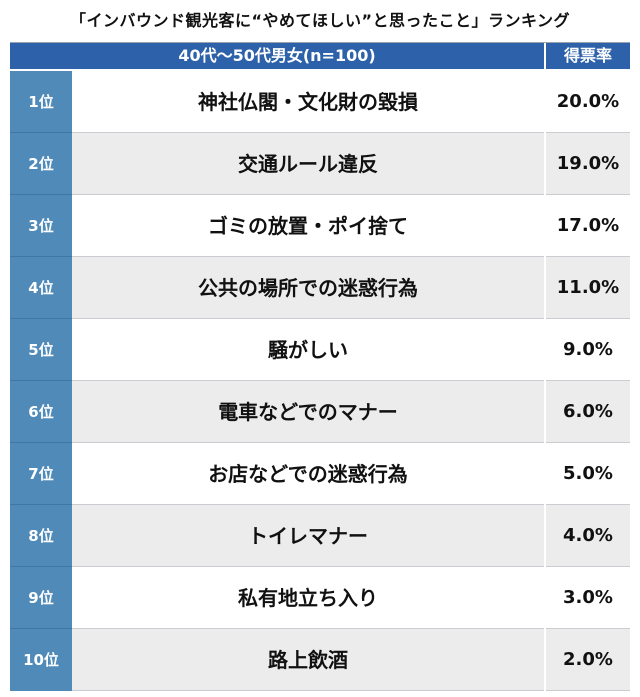 This screenshot has width=640, height=697. I want to click on vote-rate-value: 2.0%, so click(588, 660).